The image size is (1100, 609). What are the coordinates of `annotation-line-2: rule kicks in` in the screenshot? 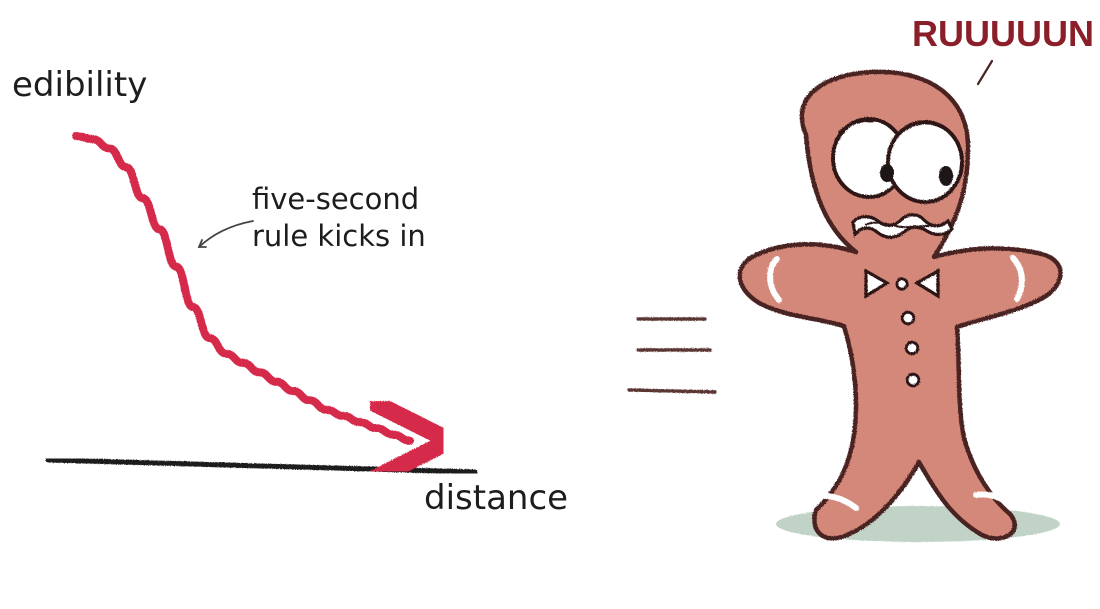 It's located at (339, 236).